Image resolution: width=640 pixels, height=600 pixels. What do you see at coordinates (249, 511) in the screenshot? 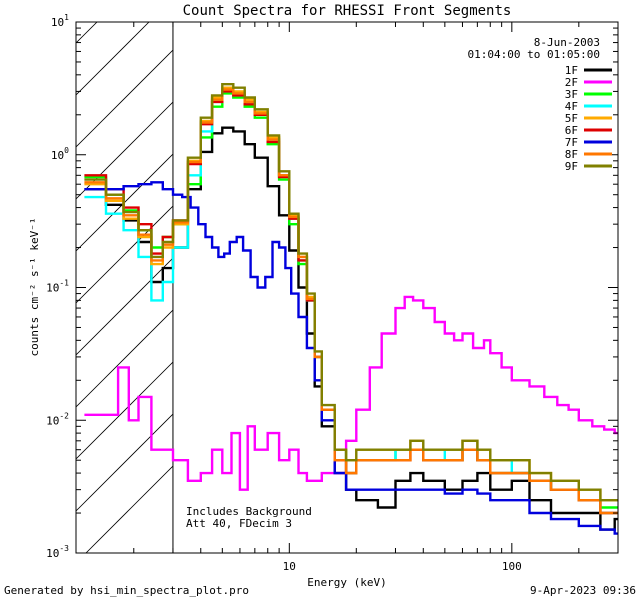
I see `annotation-background: Includes Background` at bounding box center [249, 511].